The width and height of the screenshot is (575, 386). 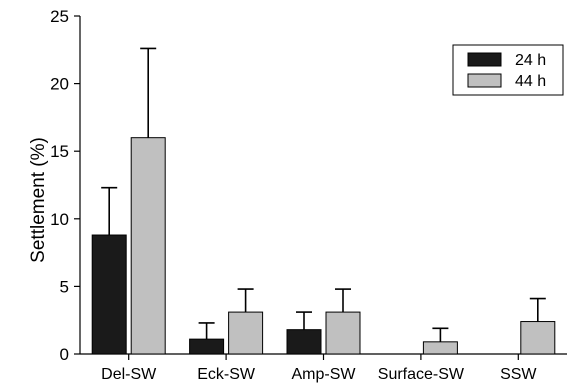 What do you see at coordinates (518, 374) in the screenshot?
I see `x-tick-label: SSW` at bounding box center [518, 374].